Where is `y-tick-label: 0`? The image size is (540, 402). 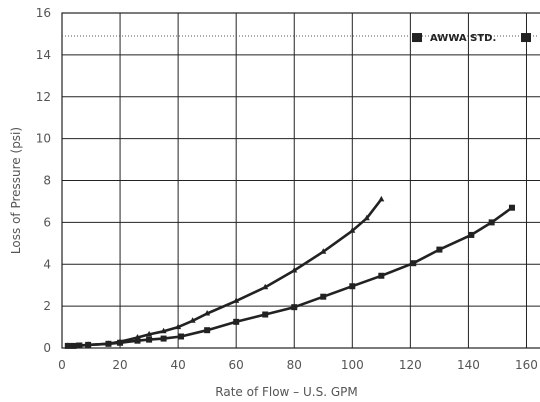
y-tick-label: 0 is located at coordinates (47, 348).